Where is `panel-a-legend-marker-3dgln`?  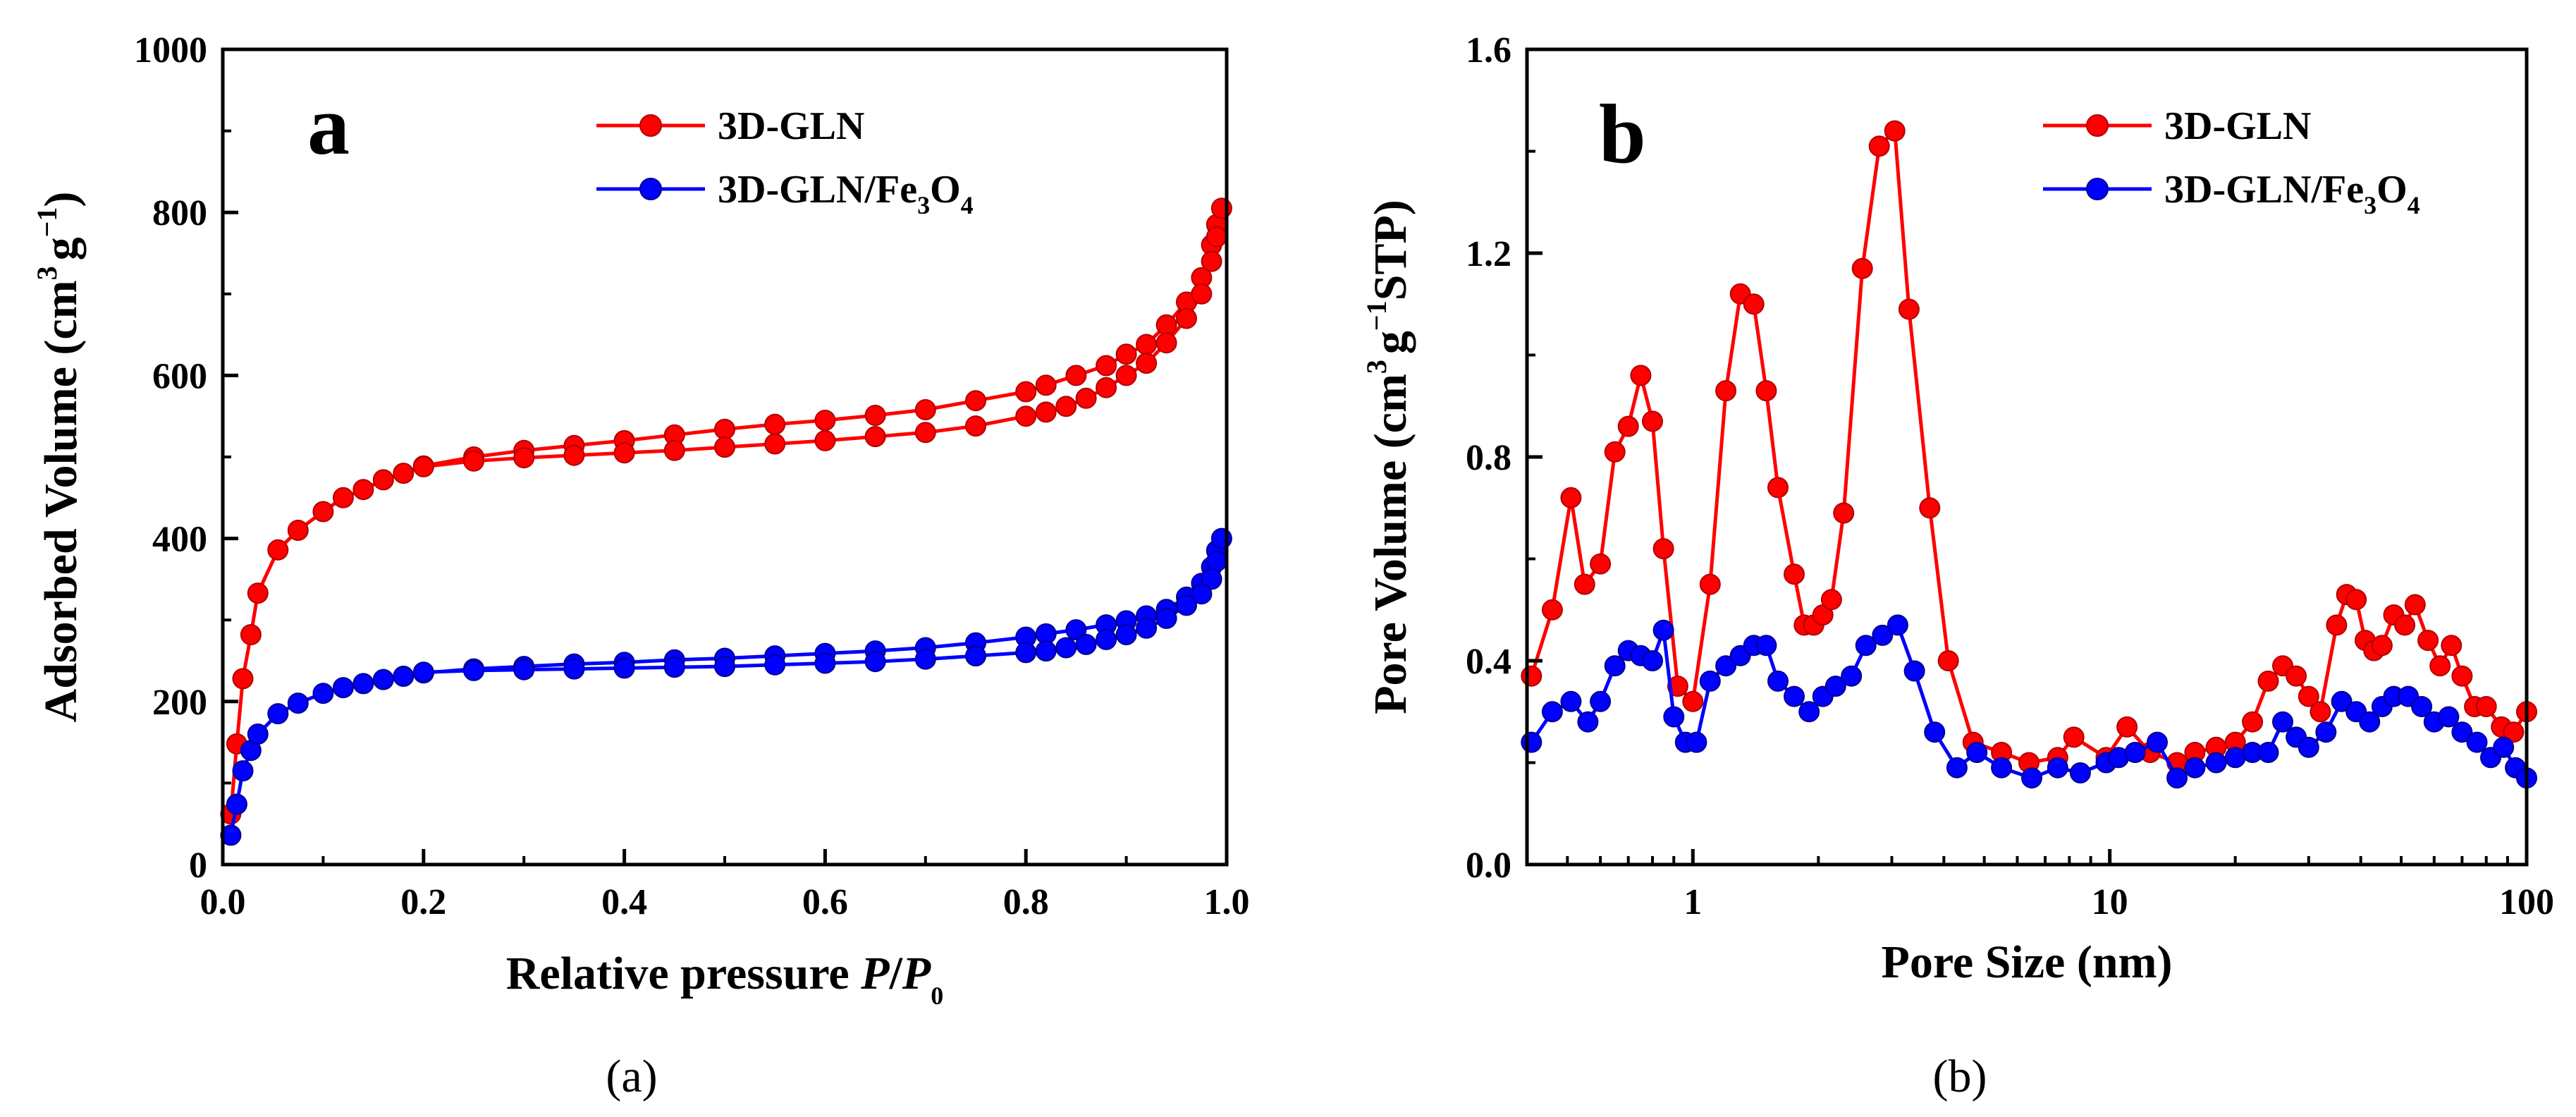
panel-a-legend-marker-3dgln is located at coordinates (650, 125).